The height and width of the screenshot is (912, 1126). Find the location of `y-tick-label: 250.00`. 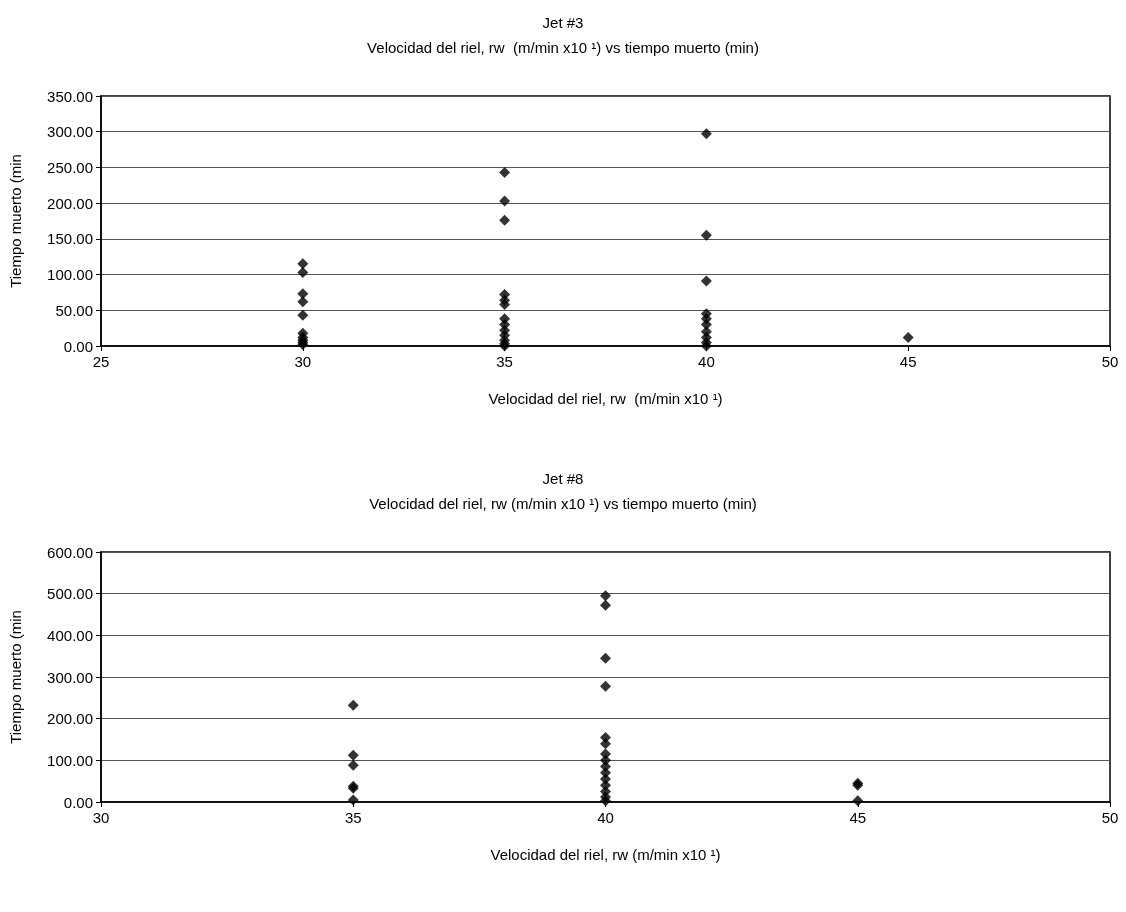

y-tick-label: 250.00 is located at coordinates (70, 167).